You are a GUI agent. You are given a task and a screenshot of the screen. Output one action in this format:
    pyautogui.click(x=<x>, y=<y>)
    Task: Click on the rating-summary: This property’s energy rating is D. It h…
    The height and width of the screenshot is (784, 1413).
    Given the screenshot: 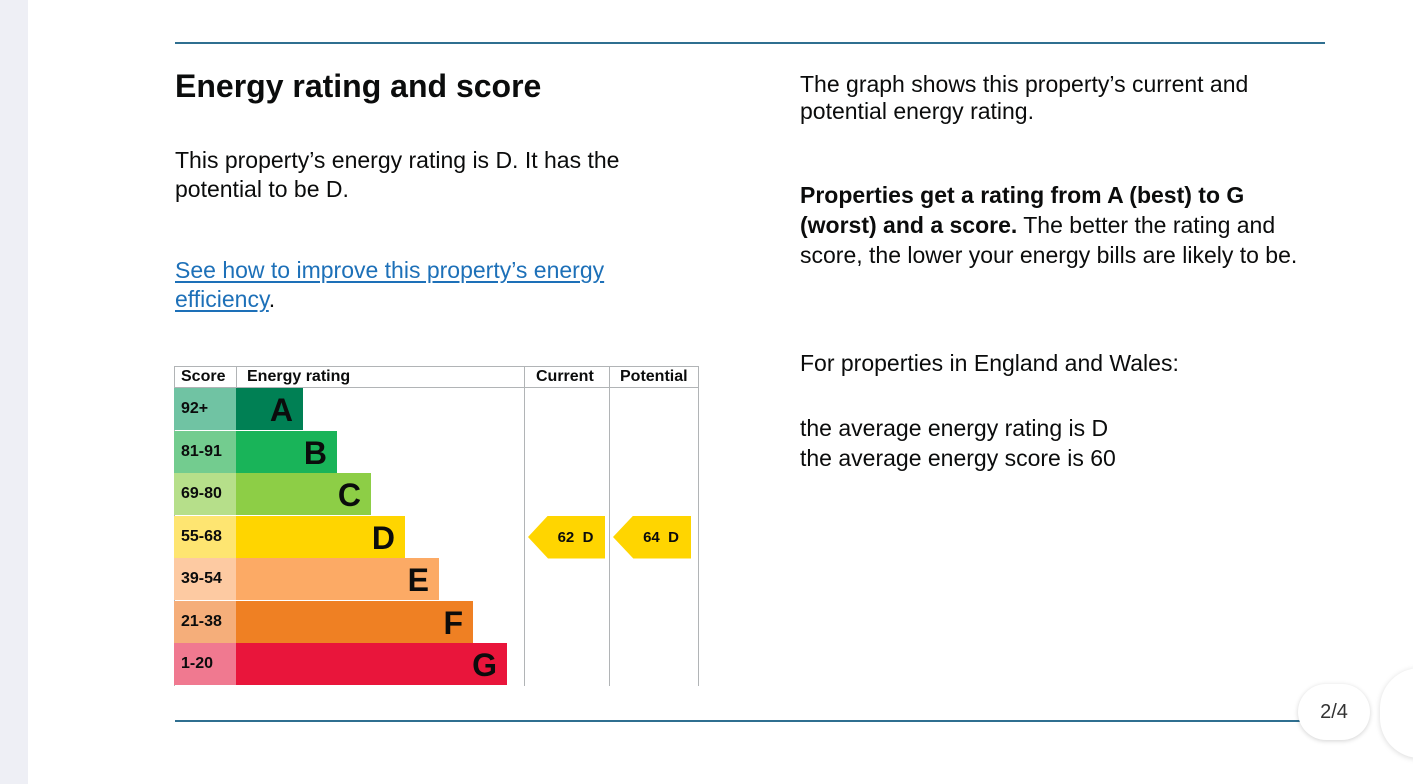 What is the action you would take?
    pyautogui.click(x=397, y=174)
    